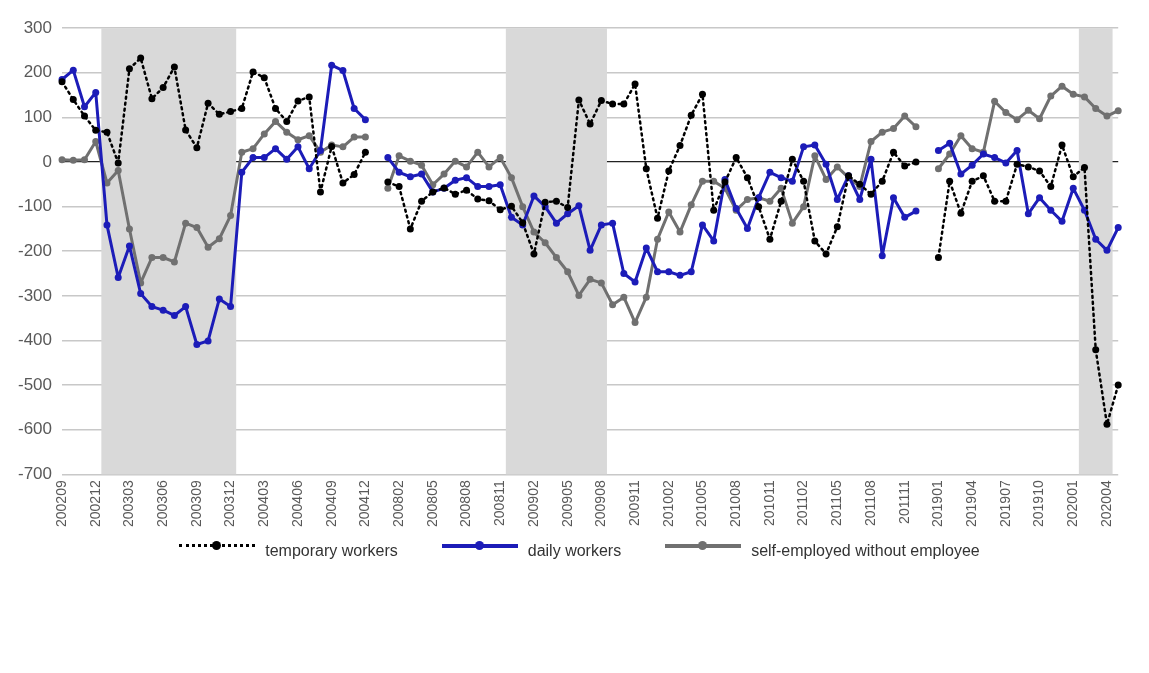 The height and width of the screenshot is (673, 1149). Describe the element at coordinates (35, 295) in the screenshot. I see `y-tick-label: -300` at that location.